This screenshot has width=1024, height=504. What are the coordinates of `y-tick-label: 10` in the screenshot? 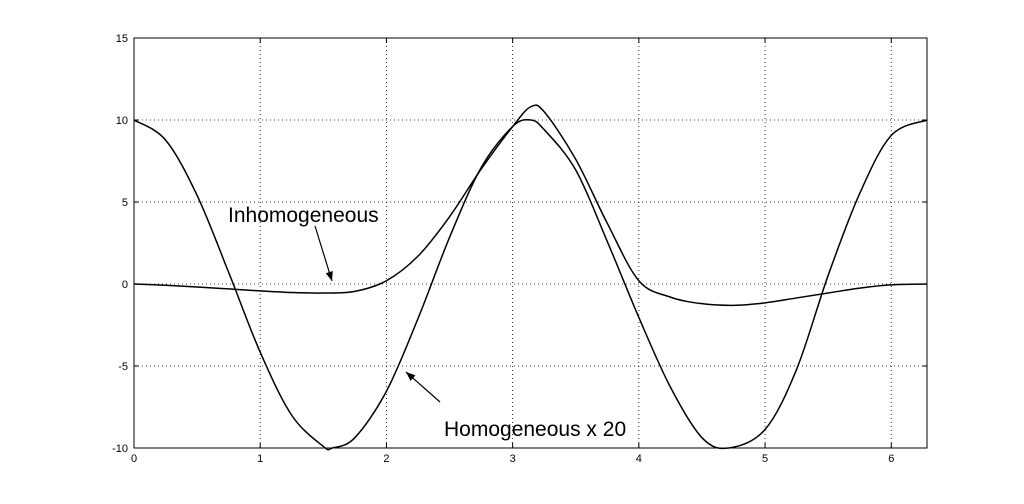 It's located at (122, 121).